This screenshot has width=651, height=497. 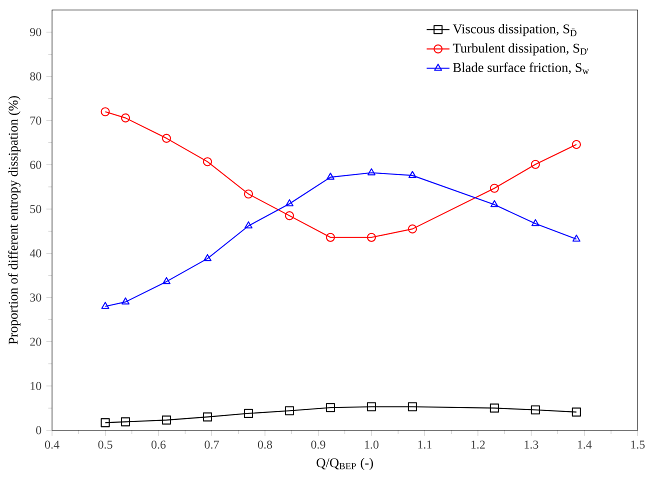 What do you see at coordinates (52, 444) in the screenshot?
I see `x-tick-label: 0.4` at bounding box center [52, 444].